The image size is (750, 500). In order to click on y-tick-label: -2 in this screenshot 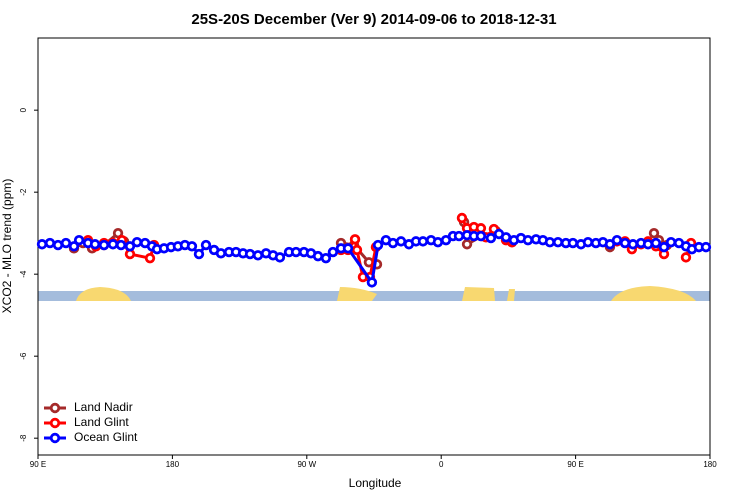, I will do `click(23, 192)`.